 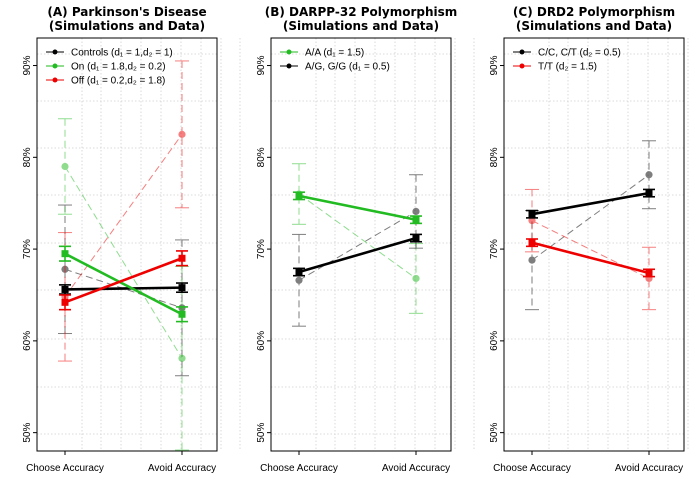 What do you see at coordinates (122, 53) in the screenshot?
I see `legend-label: Controls (d₁ = 1,d₂ = 1)` at bounding box center [122, 53].